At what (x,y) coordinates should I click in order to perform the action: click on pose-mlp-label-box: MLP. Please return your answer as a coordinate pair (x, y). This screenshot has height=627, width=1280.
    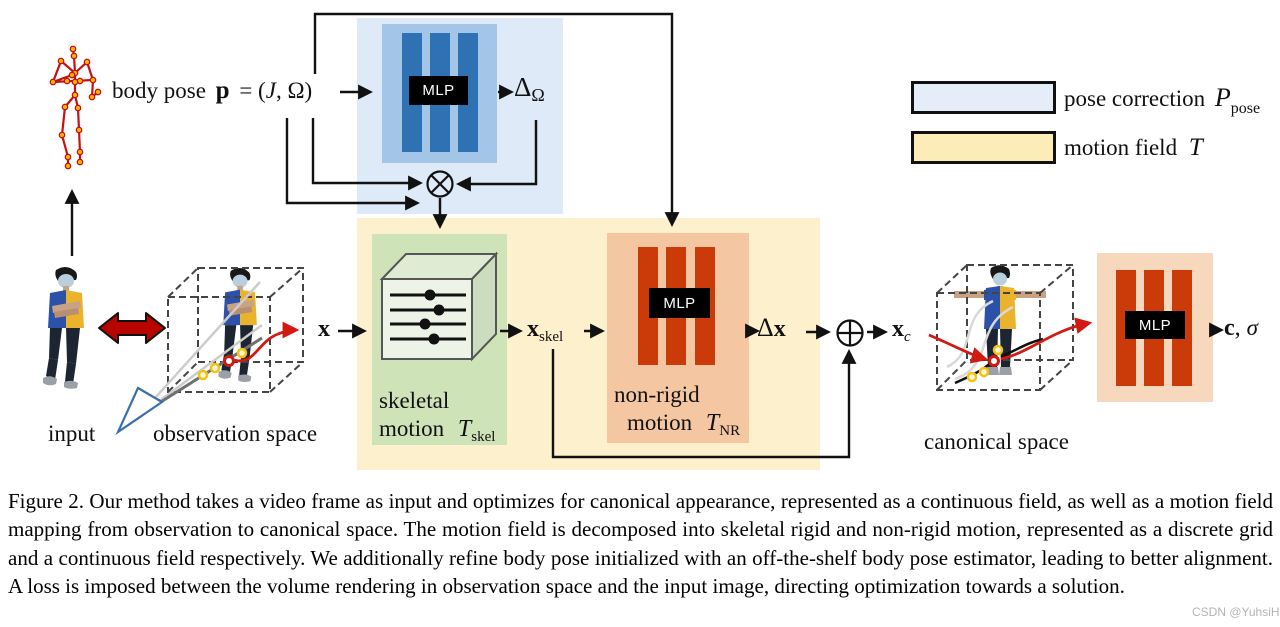
    Looking at the image, I should click on (438, 90).